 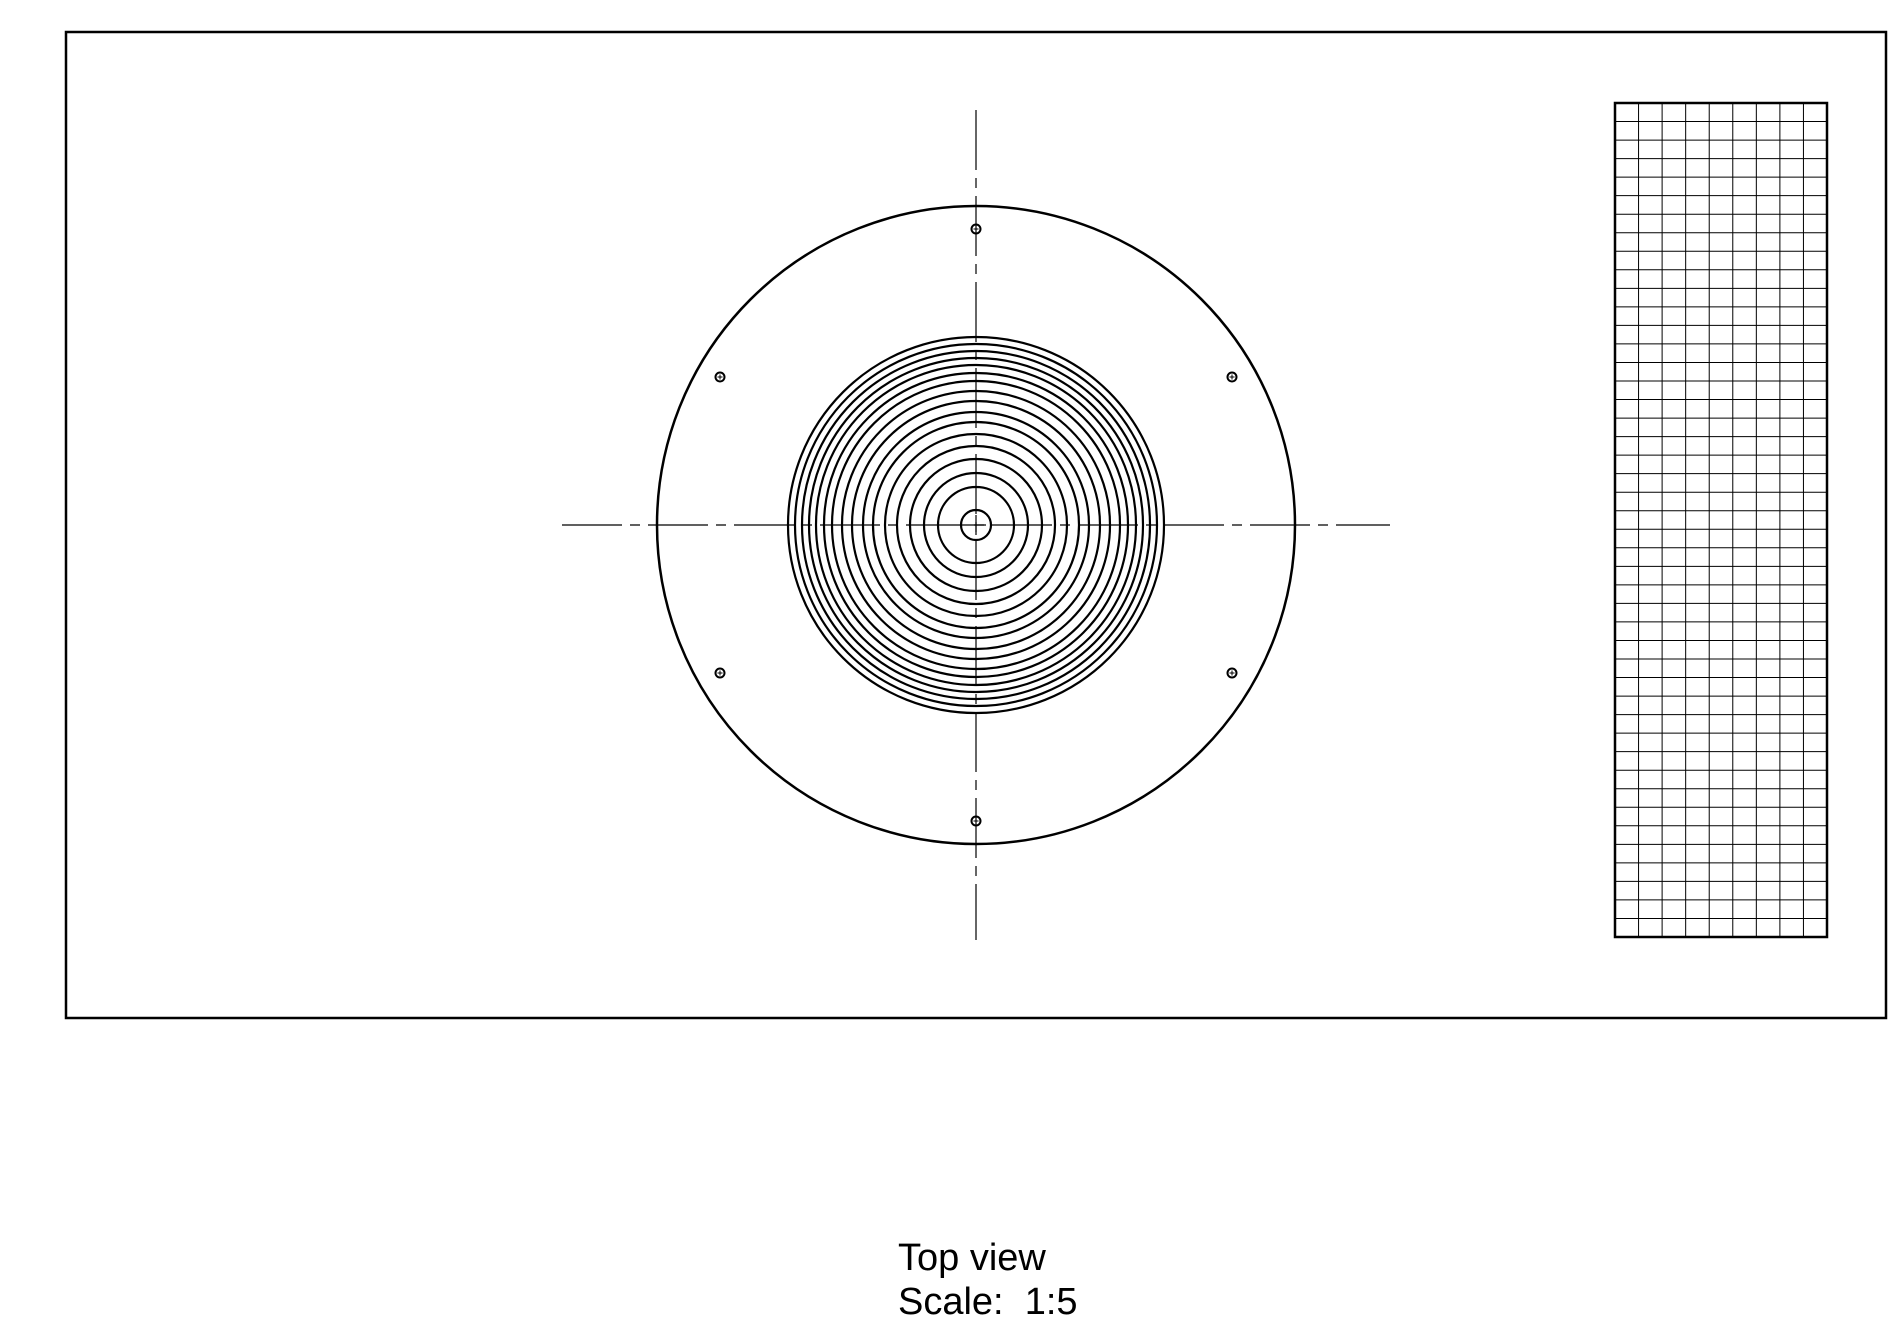 I want to click on center-cross, so click(x=976, y=525).